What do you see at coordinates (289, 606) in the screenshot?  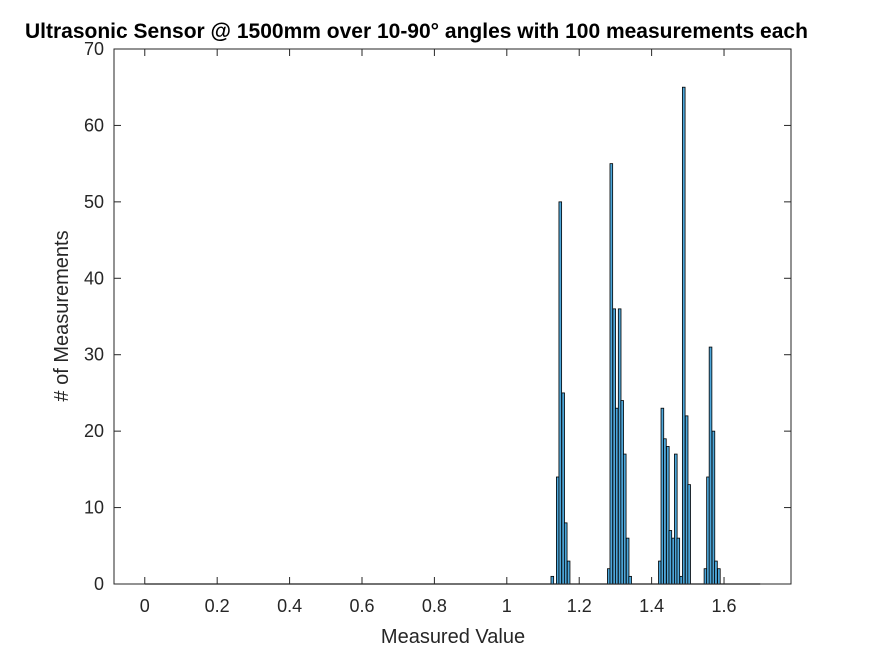 I see `x-tick-label: 0.4` at bounding box center [289, 606].